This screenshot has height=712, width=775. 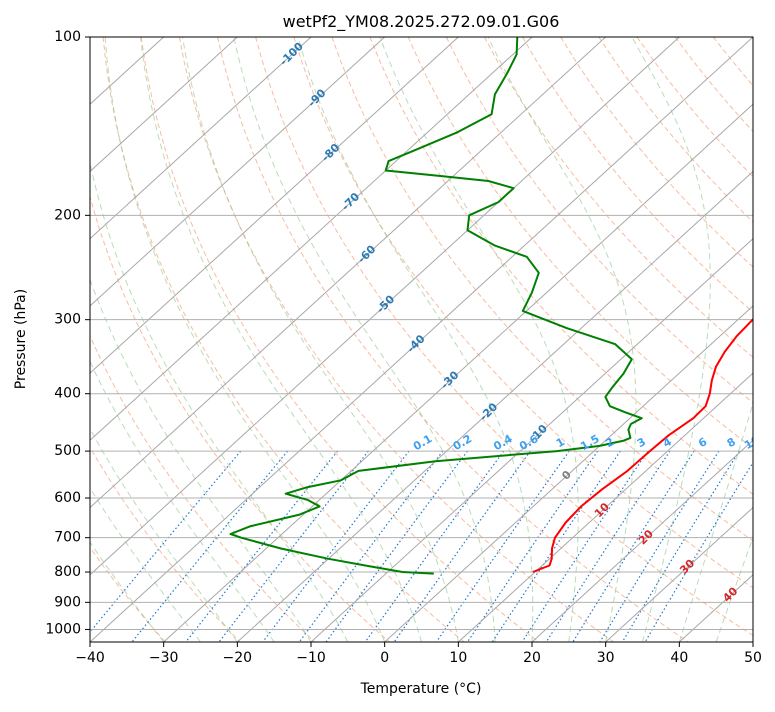 What do you see at coordinates (67, 572) in the screenshot?
I see `y-tick-label: 800` at bounding box center [67, 572].